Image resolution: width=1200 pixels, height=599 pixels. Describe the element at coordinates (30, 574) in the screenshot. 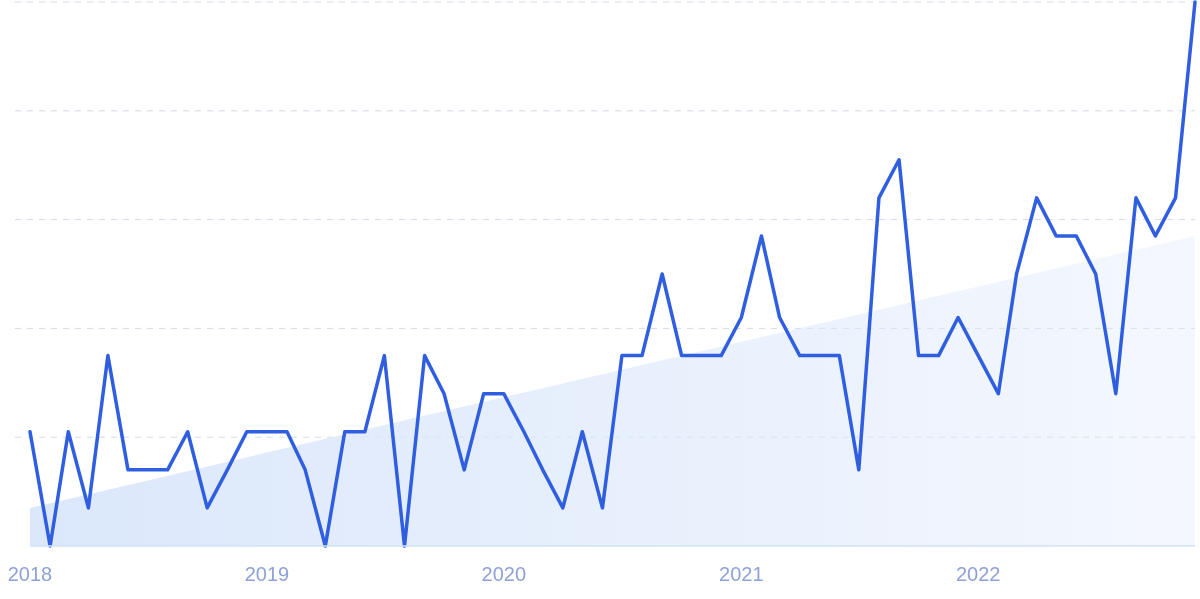

I see `x-tick-label: 2018` at that location.